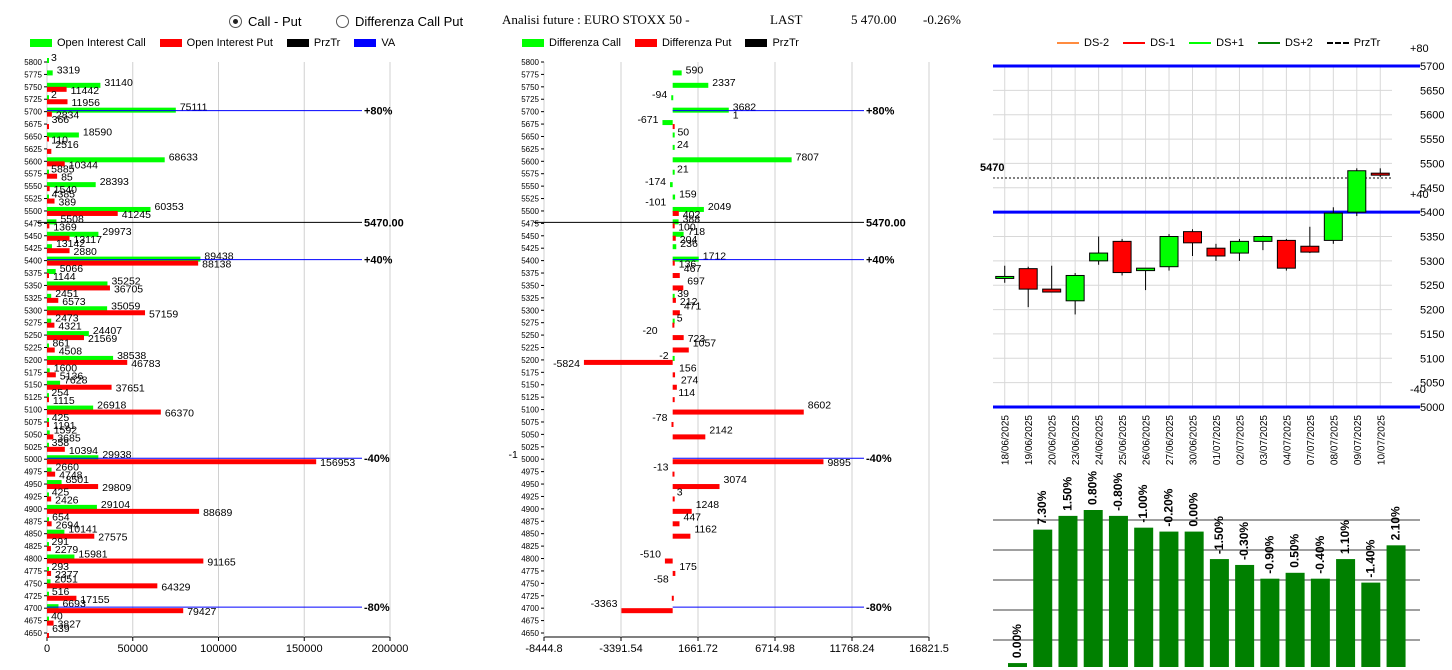  I want to click on legend-item: VA, so click(374, 43).